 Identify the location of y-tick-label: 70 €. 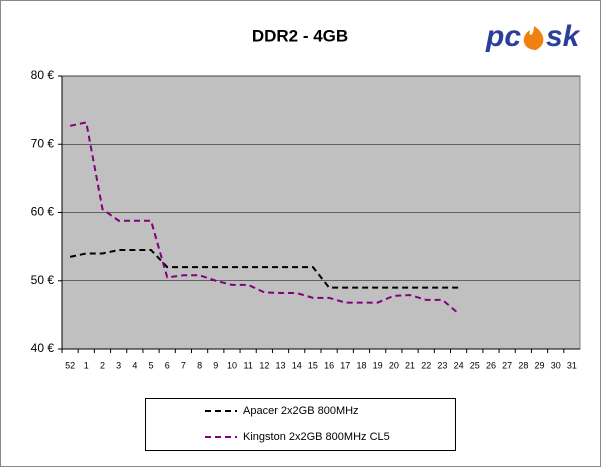
(43, 143).